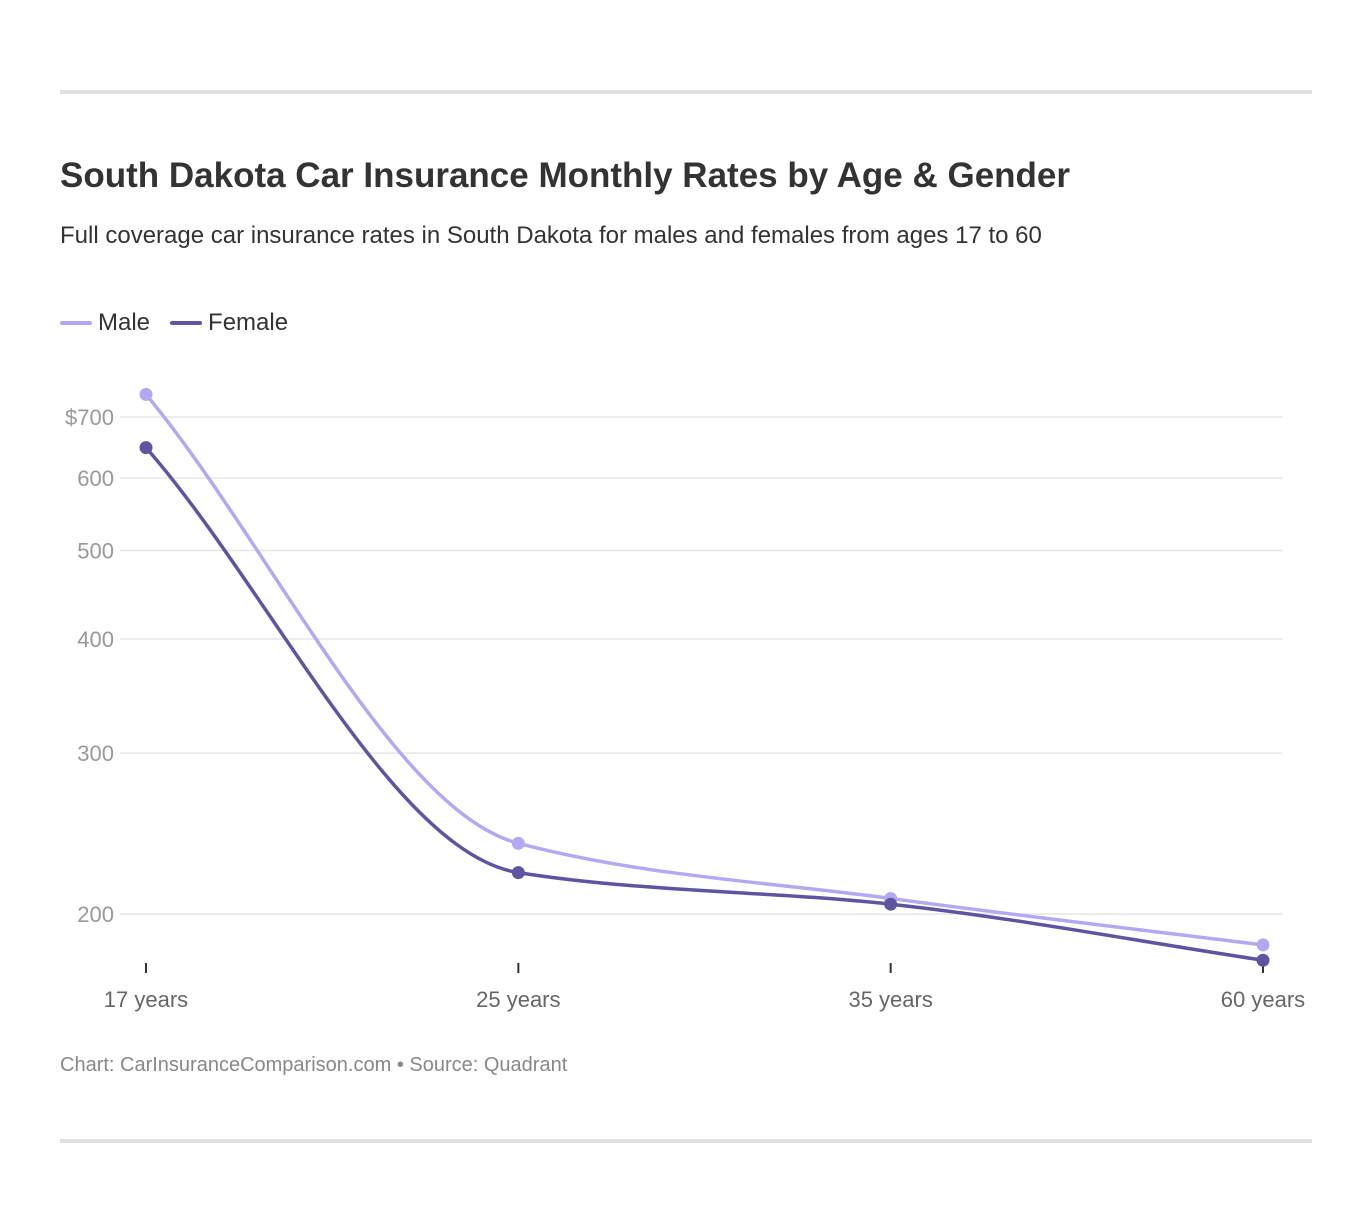 This screenshot has height=1224, width=1372. Describe the element at coordinates (686, 1141) in the screenshot. I see `bottom-divider` at that location.